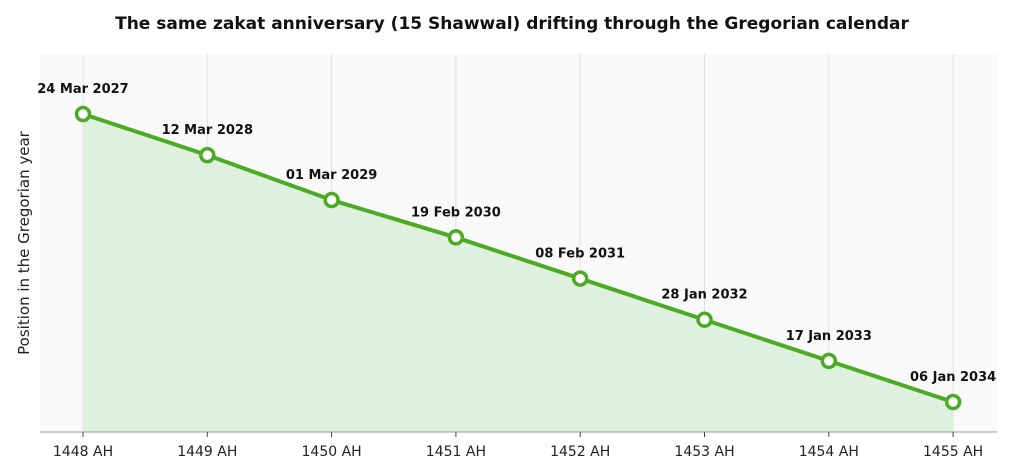 The image size is (1024, 476). Describe the element at coordinates (953, 452) in the screenshot. I see `x-tick-label: 1455 AH` at that location.